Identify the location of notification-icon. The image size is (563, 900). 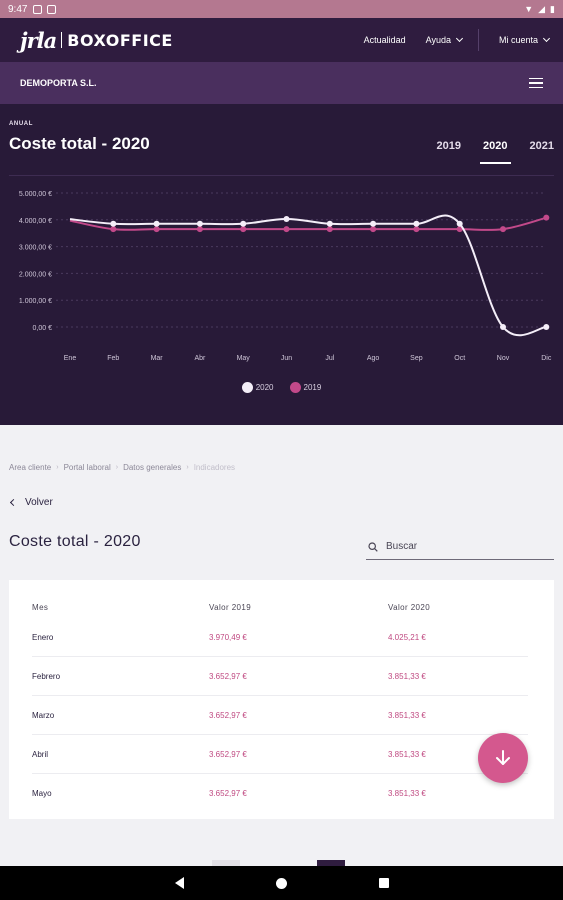
(38, 9).